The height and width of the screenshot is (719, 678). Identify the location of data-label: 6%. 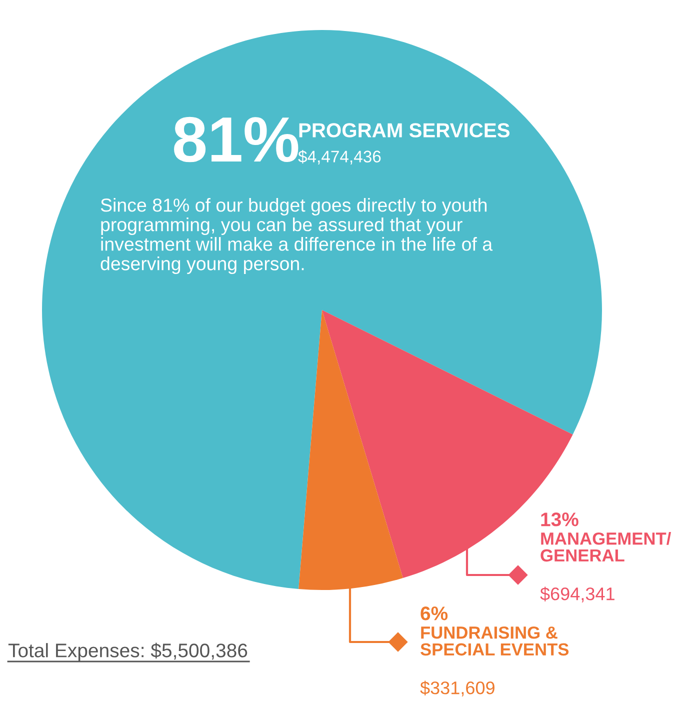
(434, 613).